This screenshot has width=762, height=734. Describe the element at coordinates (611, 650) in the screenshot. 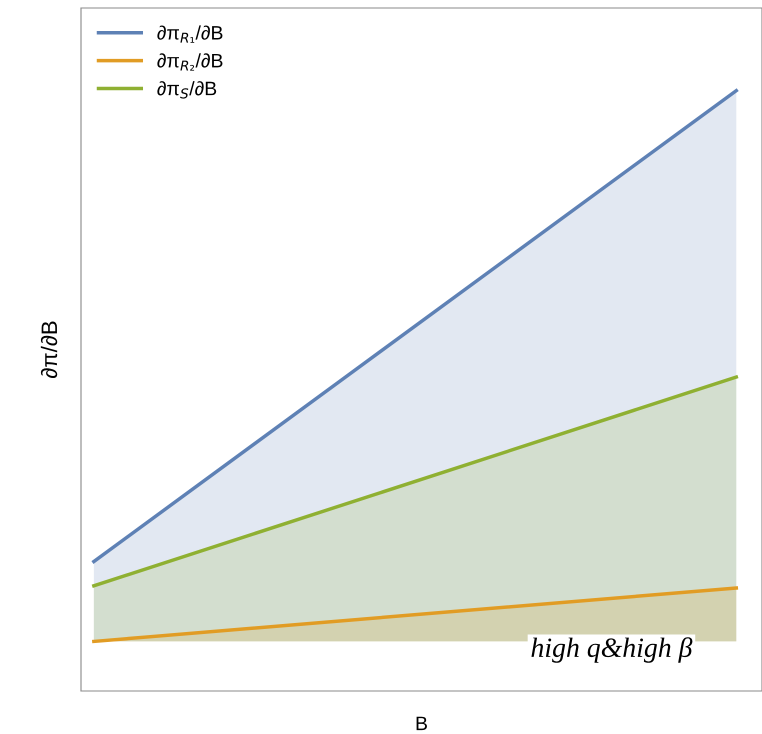

I see `annotation: high q&high β` at that location.